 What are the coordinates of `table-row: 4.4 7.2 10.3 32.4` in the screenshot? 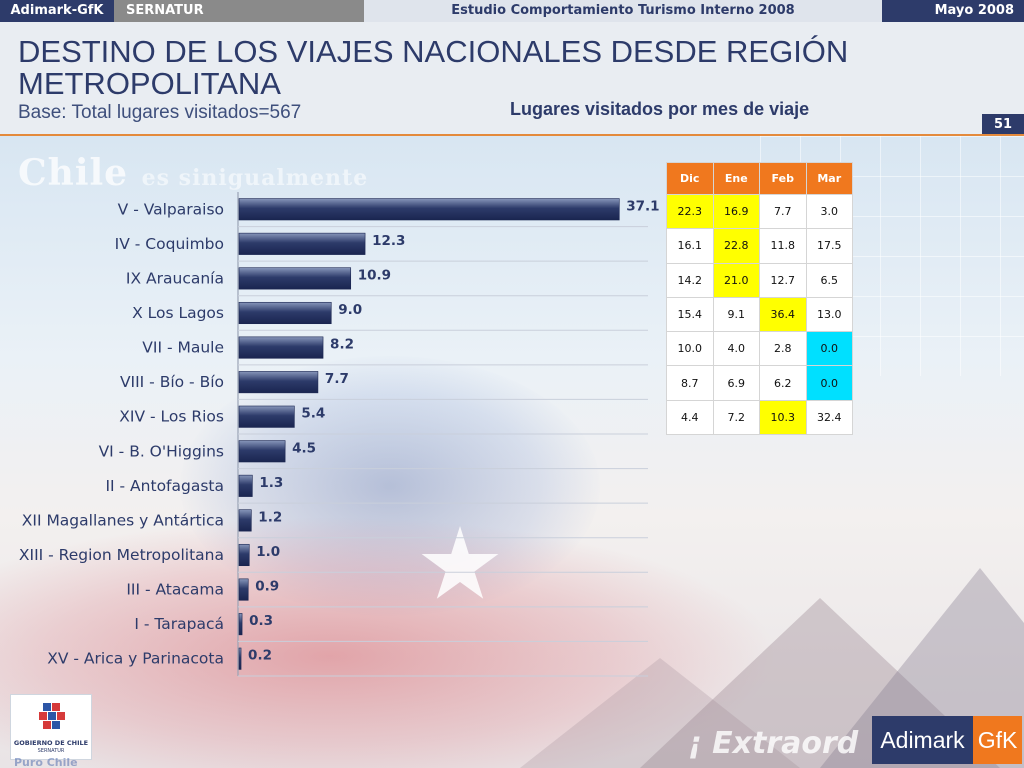 It's located at (759, 417).